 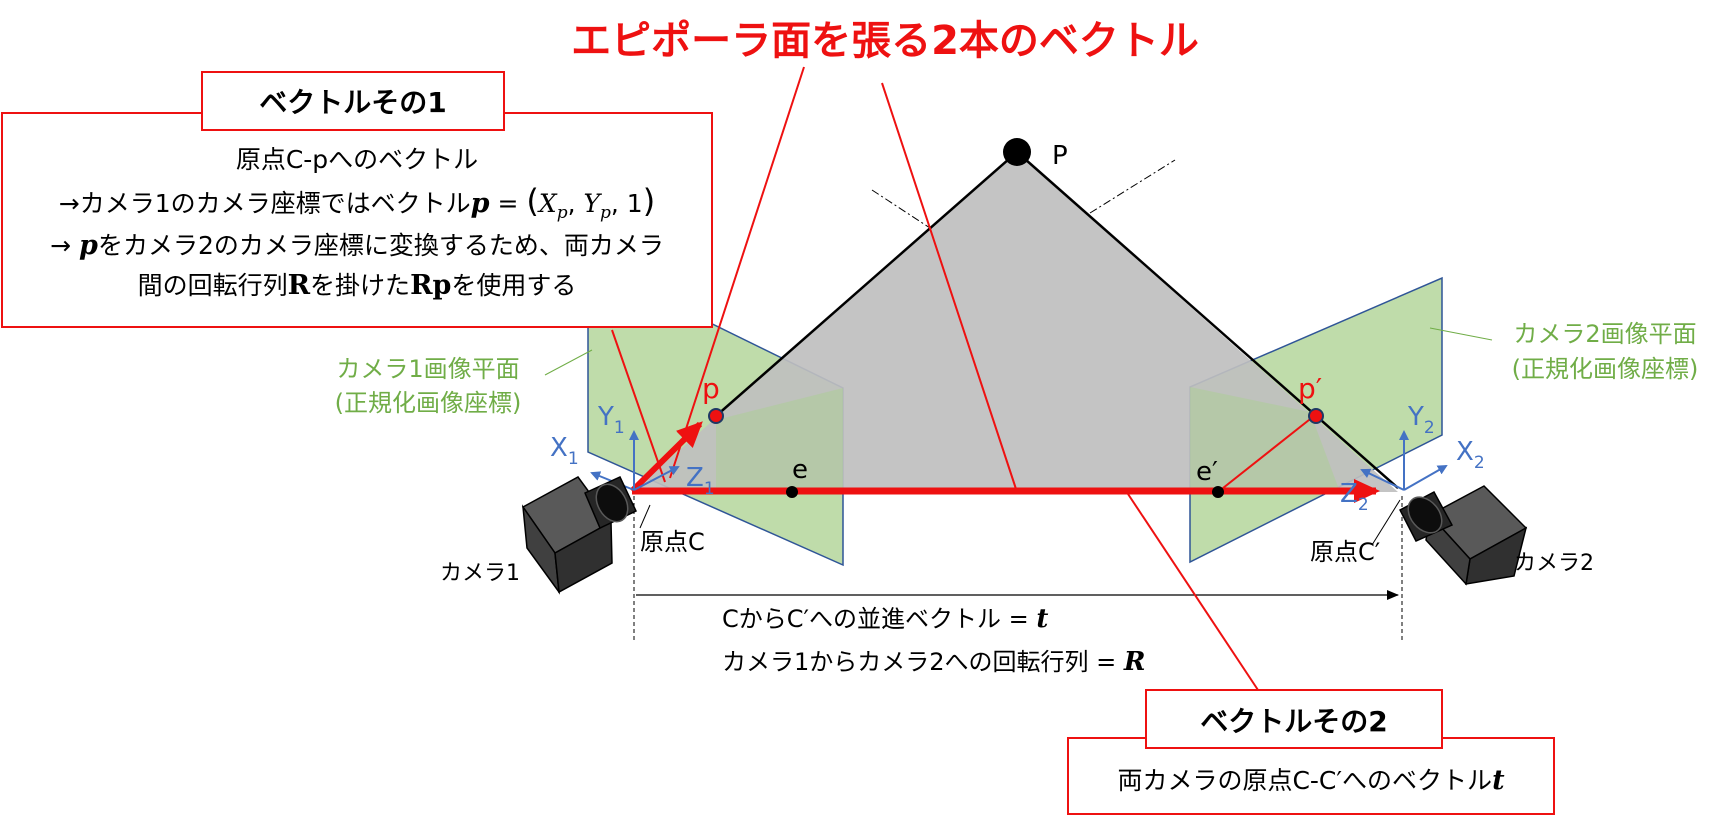 What do you see at coordinates (1605, 369) in the screenshot?
I see `camera2-plane-label-line2: (正規化画像座標)` at bounding box center [1605, 369].